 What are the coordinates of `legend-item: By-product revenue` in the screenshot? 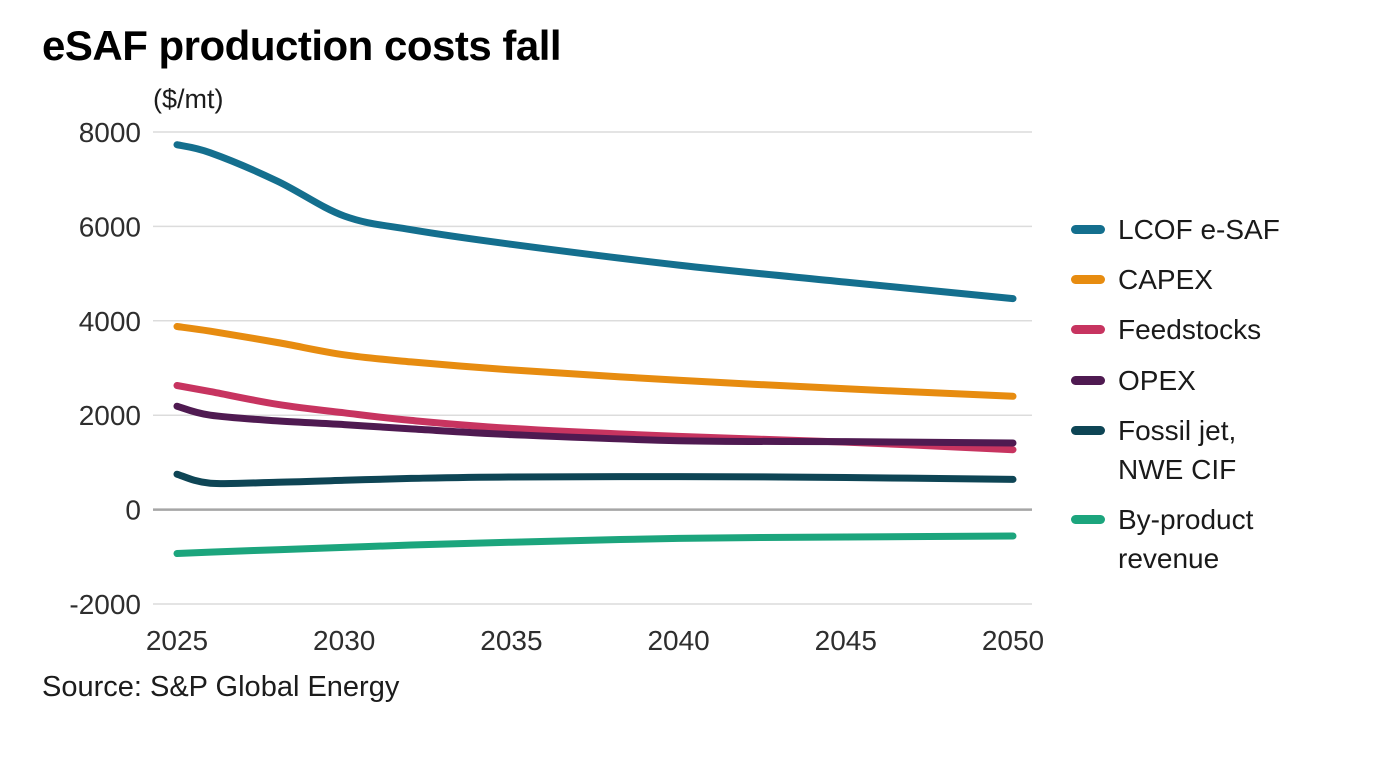 It's located at (1211, 539).